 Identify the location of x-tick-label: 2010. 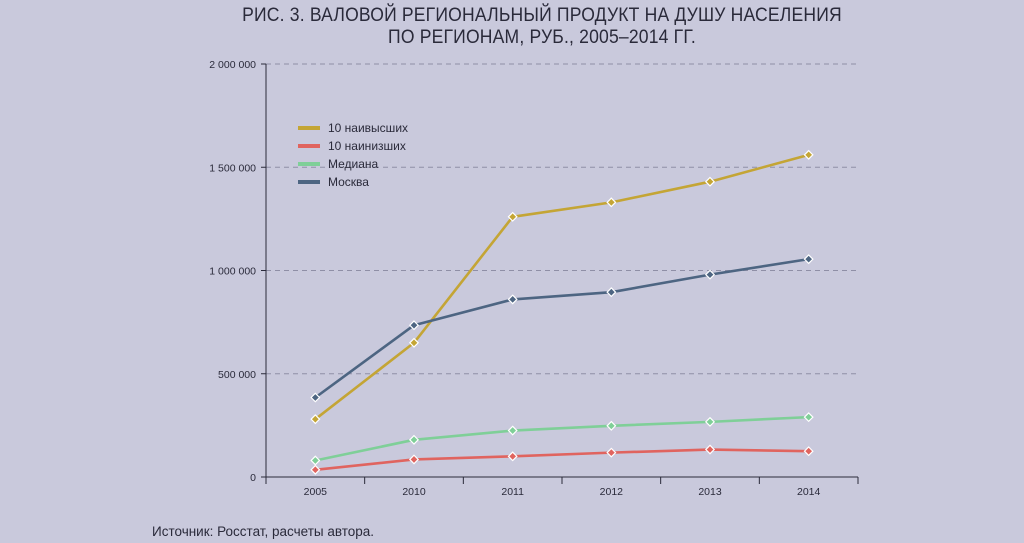
(414, 492).